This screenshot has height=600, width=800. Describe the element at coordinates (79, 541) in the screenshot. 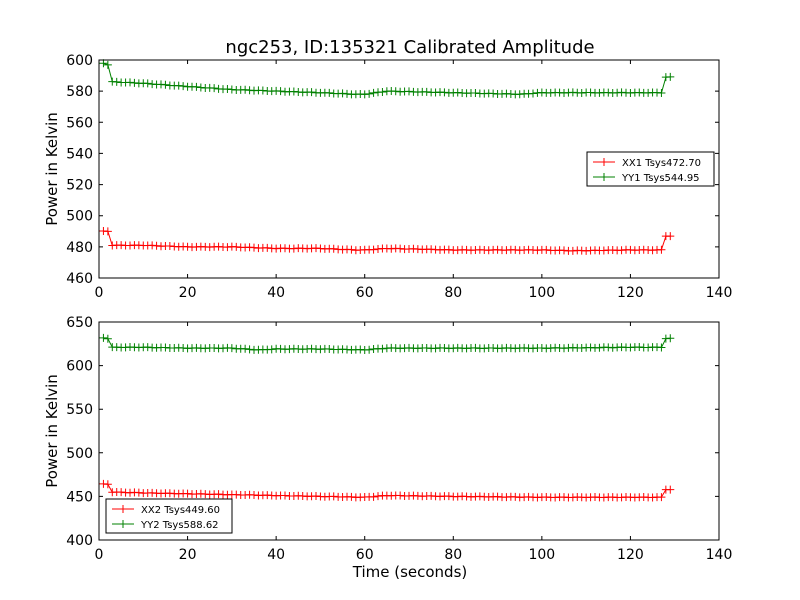

I see `y-tick-label: 400` at that location.